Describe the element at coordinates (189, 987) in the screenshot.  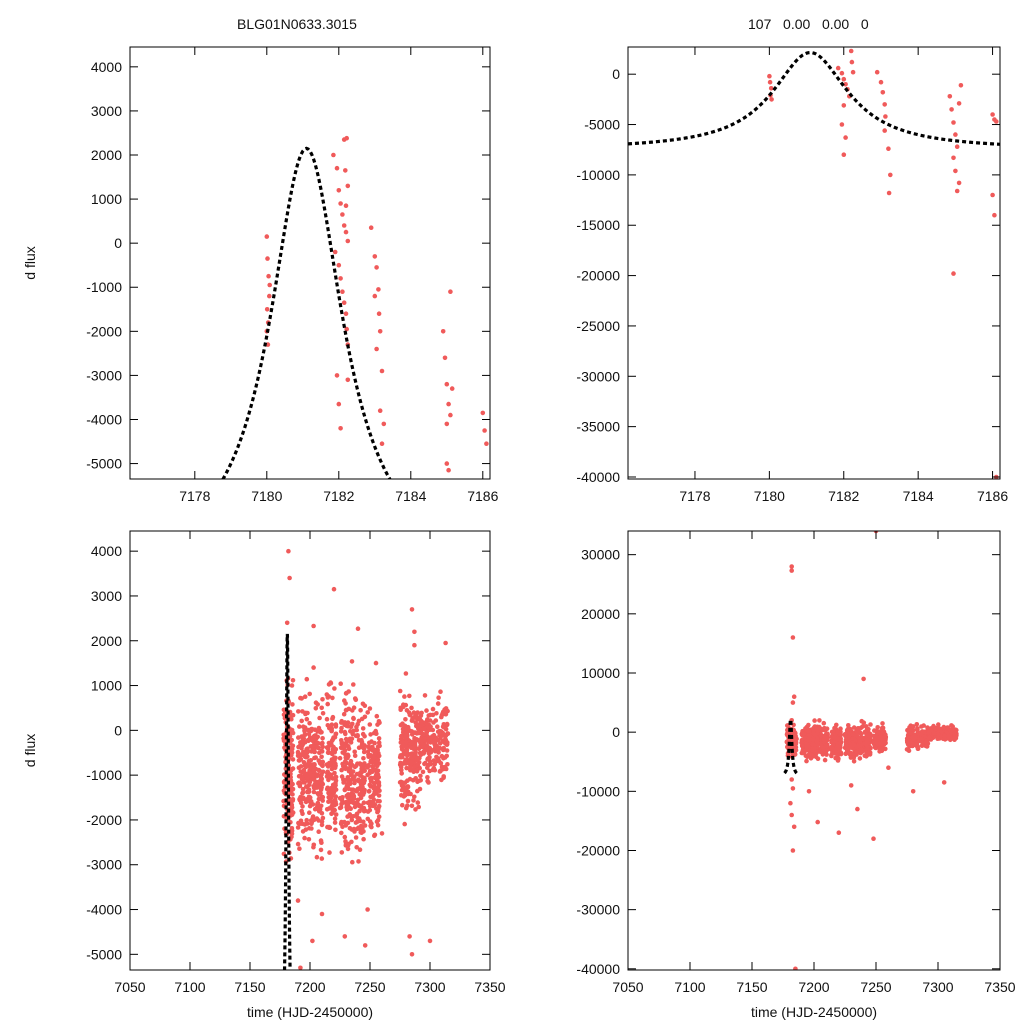
I see `x-tick-label: 7100` at that location.